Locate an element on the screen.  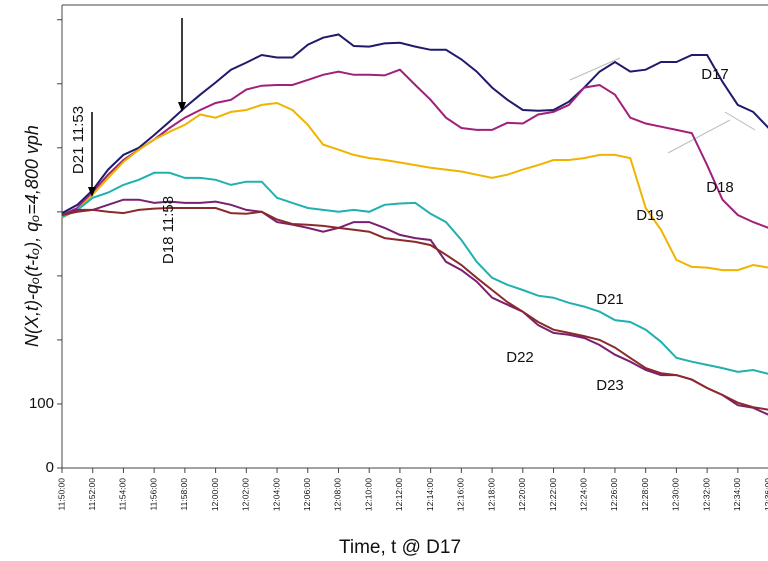
x-axis-label: Time, t @ D17 is located at coordinates (400, 547).